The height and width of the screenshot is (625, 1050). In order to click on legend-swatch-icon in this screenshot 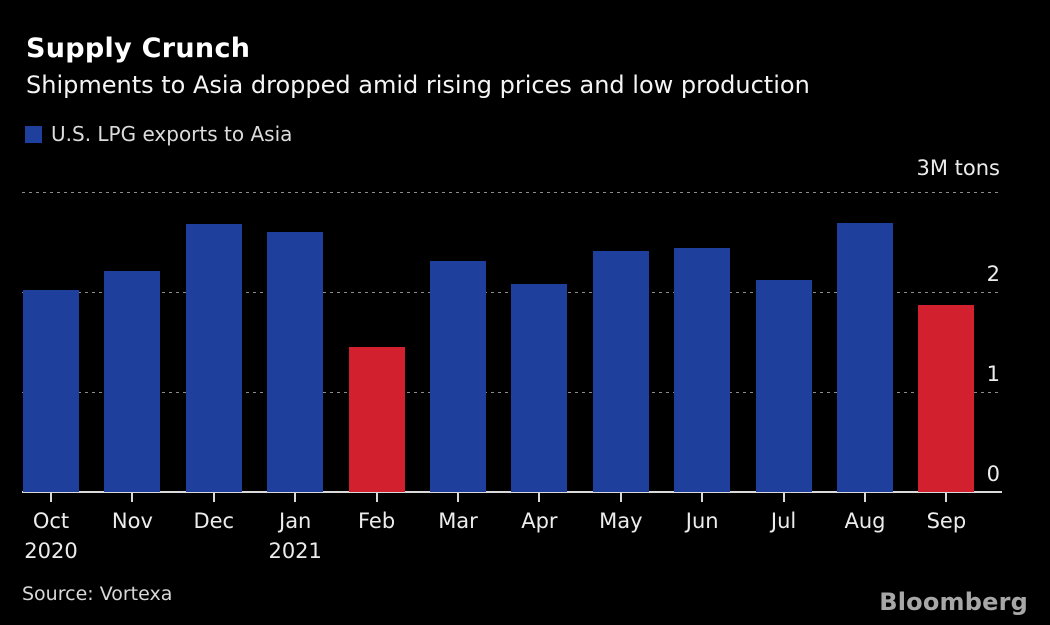, I will do `click(33, 134)`.